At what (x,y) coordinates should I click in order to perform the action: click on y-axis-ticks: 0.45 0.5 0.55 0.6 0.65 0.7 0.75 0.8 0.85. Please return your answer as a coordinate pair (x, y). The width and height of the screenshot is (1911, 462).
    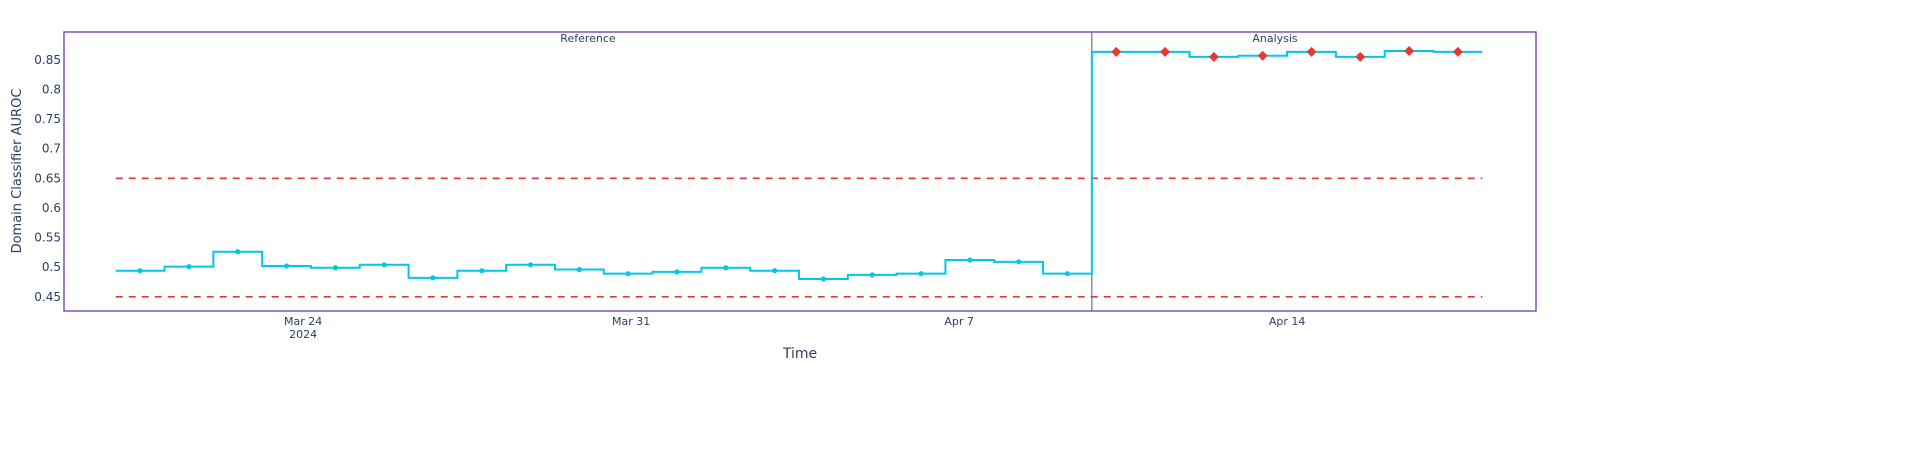
    Looking at the image, I should click on (47, 178).